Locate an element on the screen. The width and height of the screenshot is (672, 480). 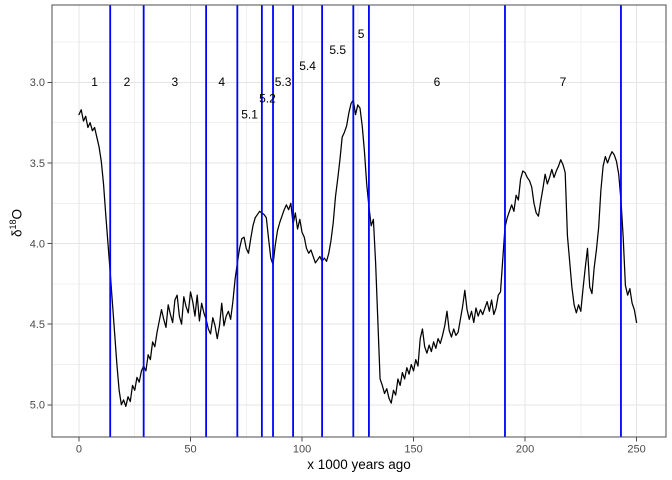
x-axis-tick-label-250: 250 is located at coordinates (636, 450).